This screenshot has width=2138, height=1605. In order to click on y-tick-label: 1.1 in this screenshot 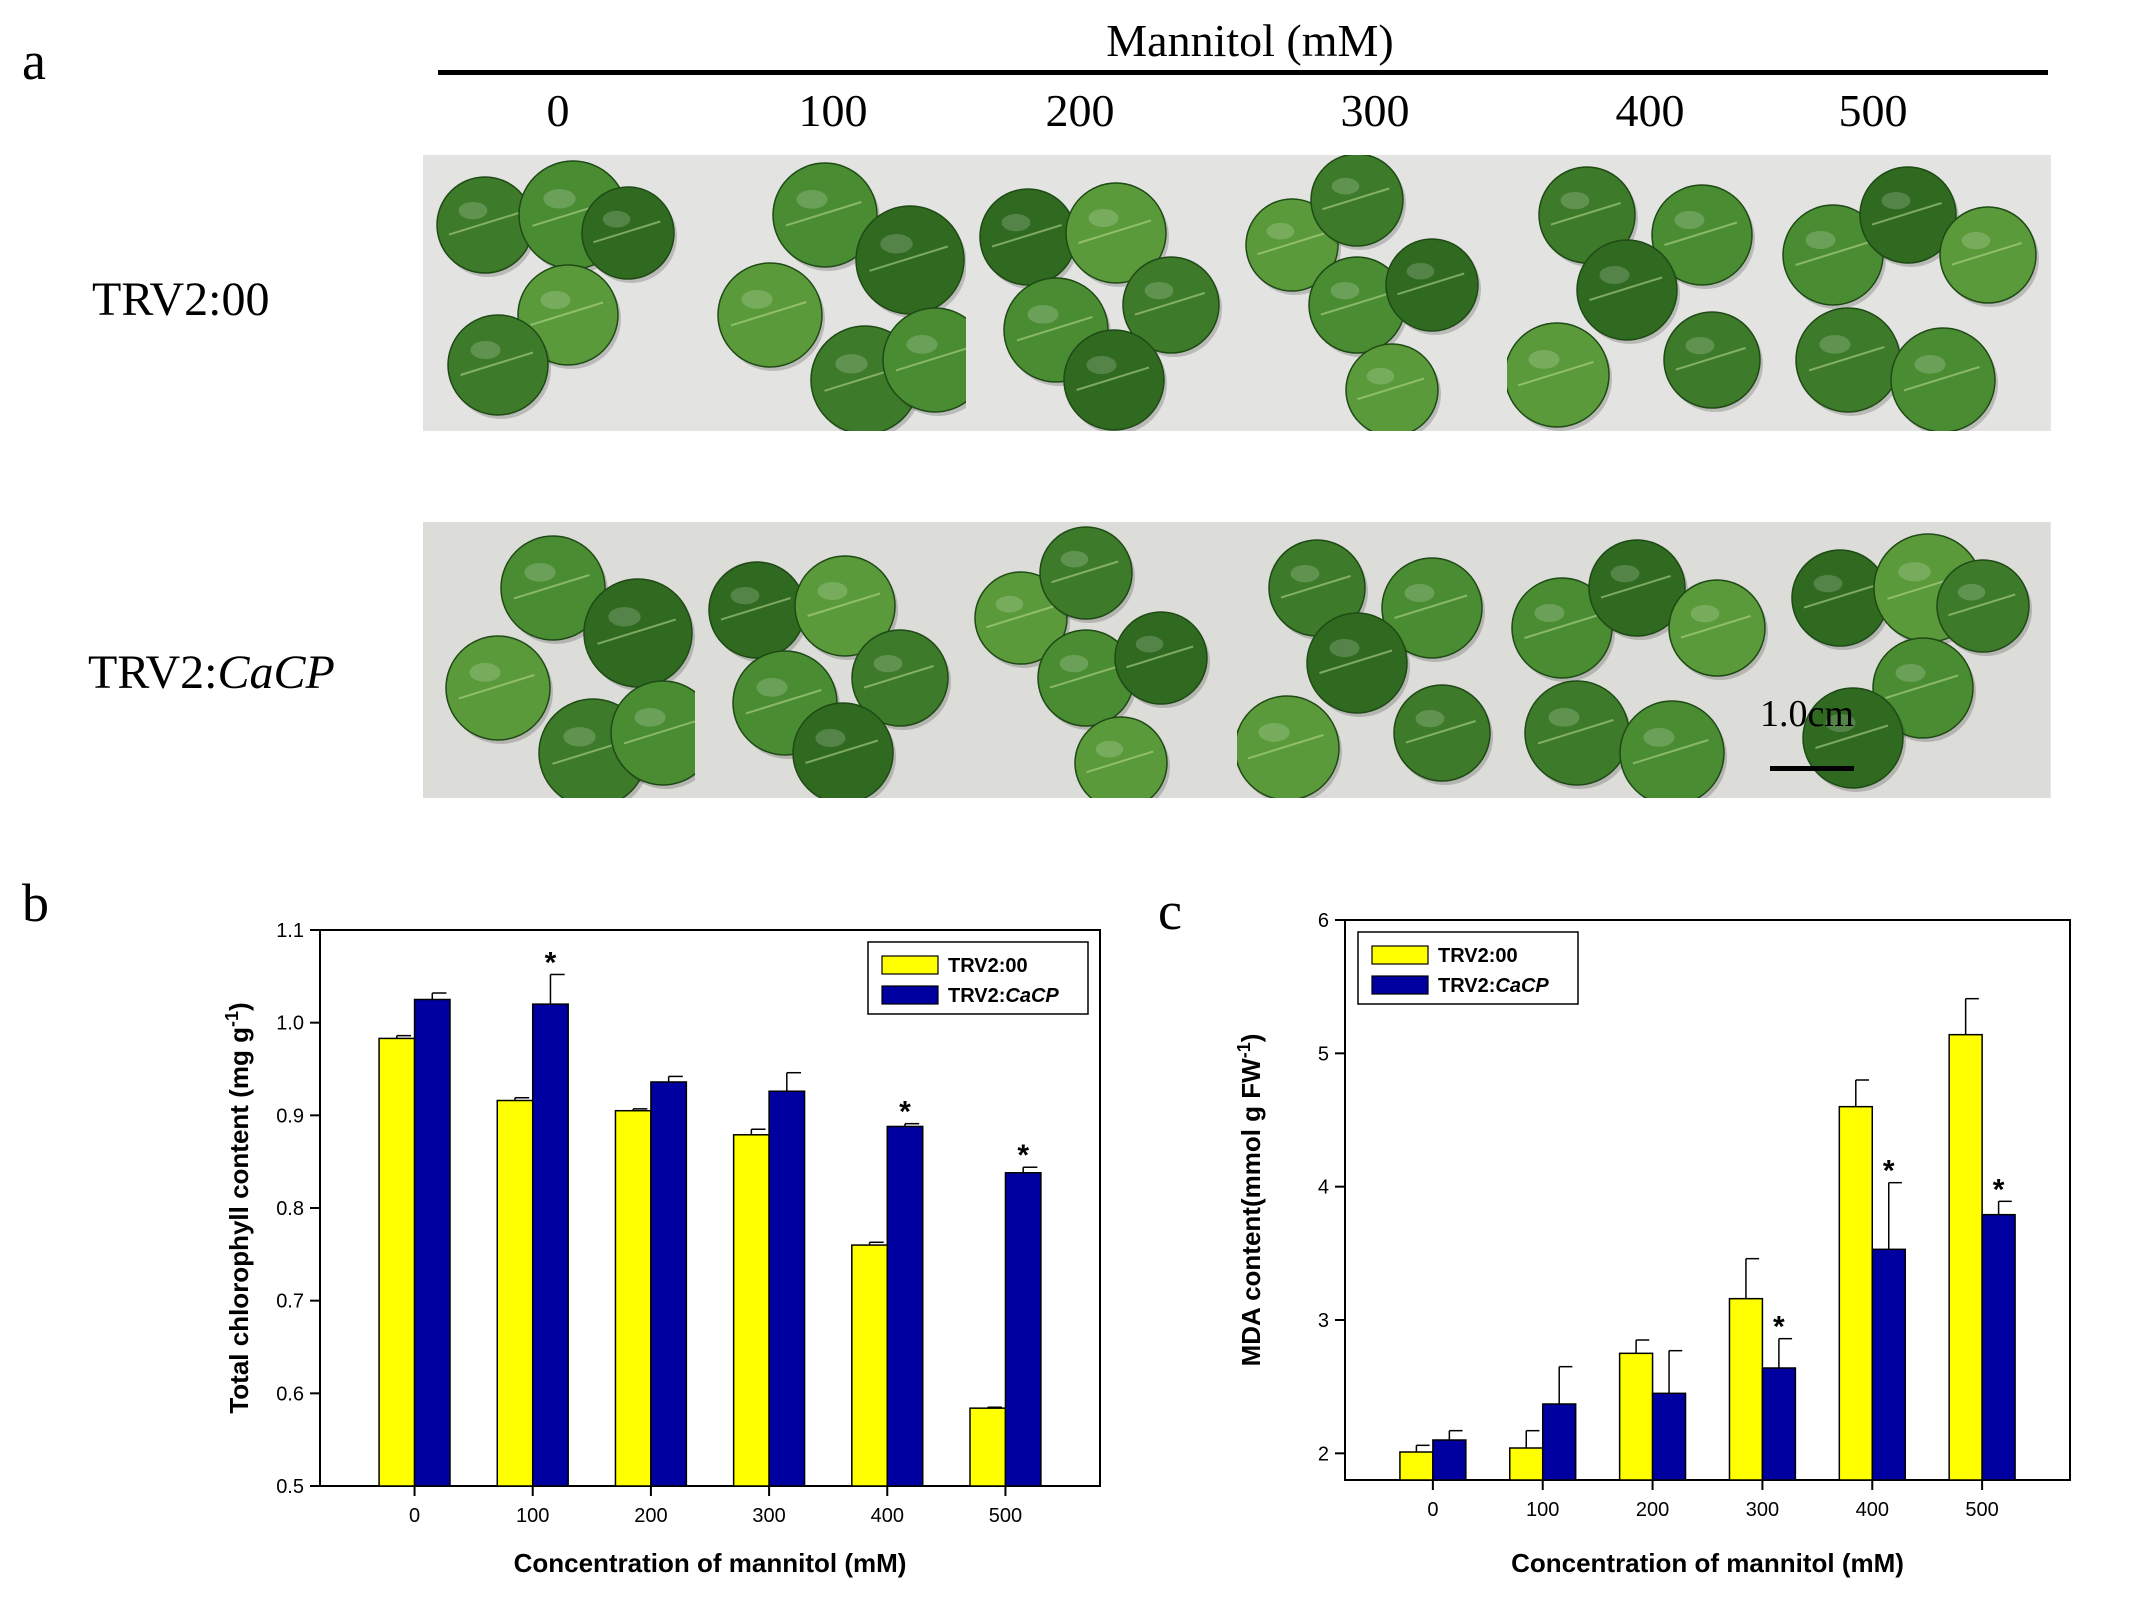, I will do `click(290, 931)`.